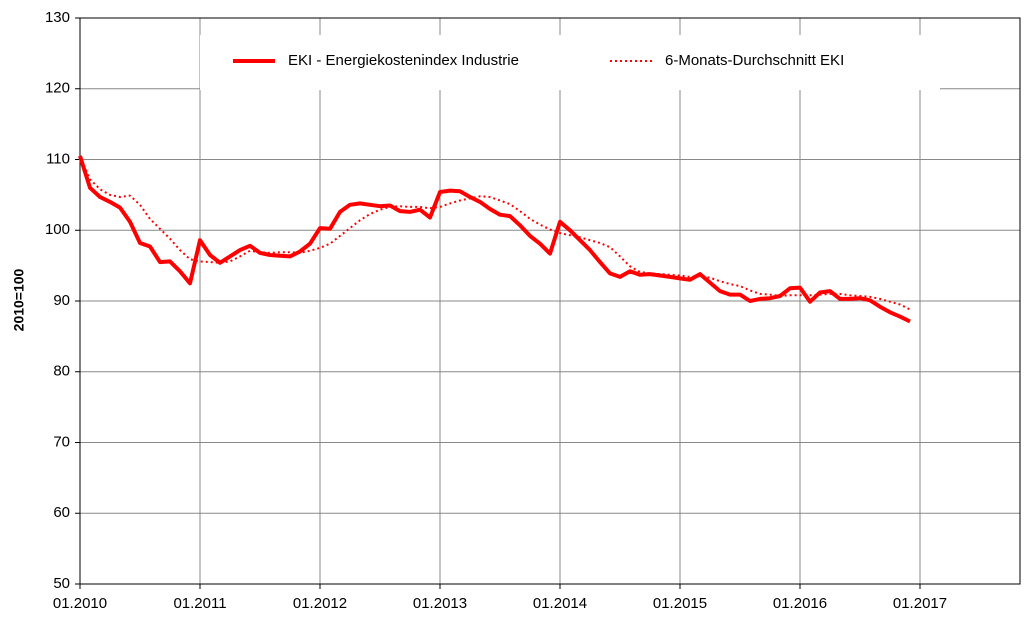 Image resolution: width=1025 pixels, height=621 pixels. I want to click on x-tick-label: 01.2013, so click(440, 603).